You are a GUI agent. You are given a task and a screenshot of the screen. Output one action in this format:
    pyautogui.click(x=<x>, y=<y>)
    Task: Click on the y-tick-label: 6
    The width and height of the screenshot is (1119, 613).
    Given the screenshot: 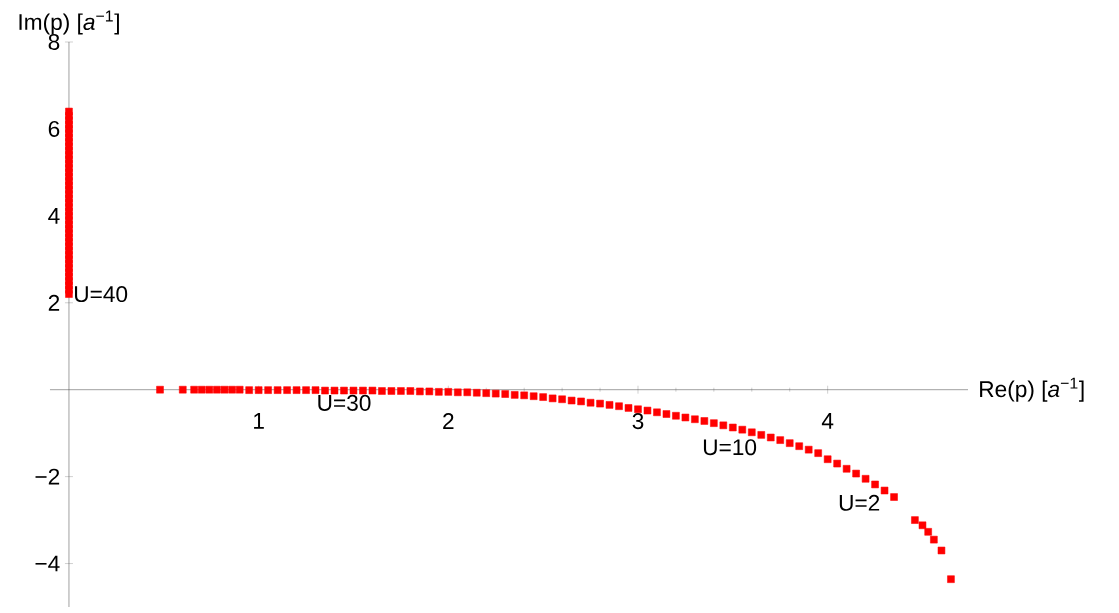 What is the action you would take?
    pyautogui.click(x=54, y=128)
    